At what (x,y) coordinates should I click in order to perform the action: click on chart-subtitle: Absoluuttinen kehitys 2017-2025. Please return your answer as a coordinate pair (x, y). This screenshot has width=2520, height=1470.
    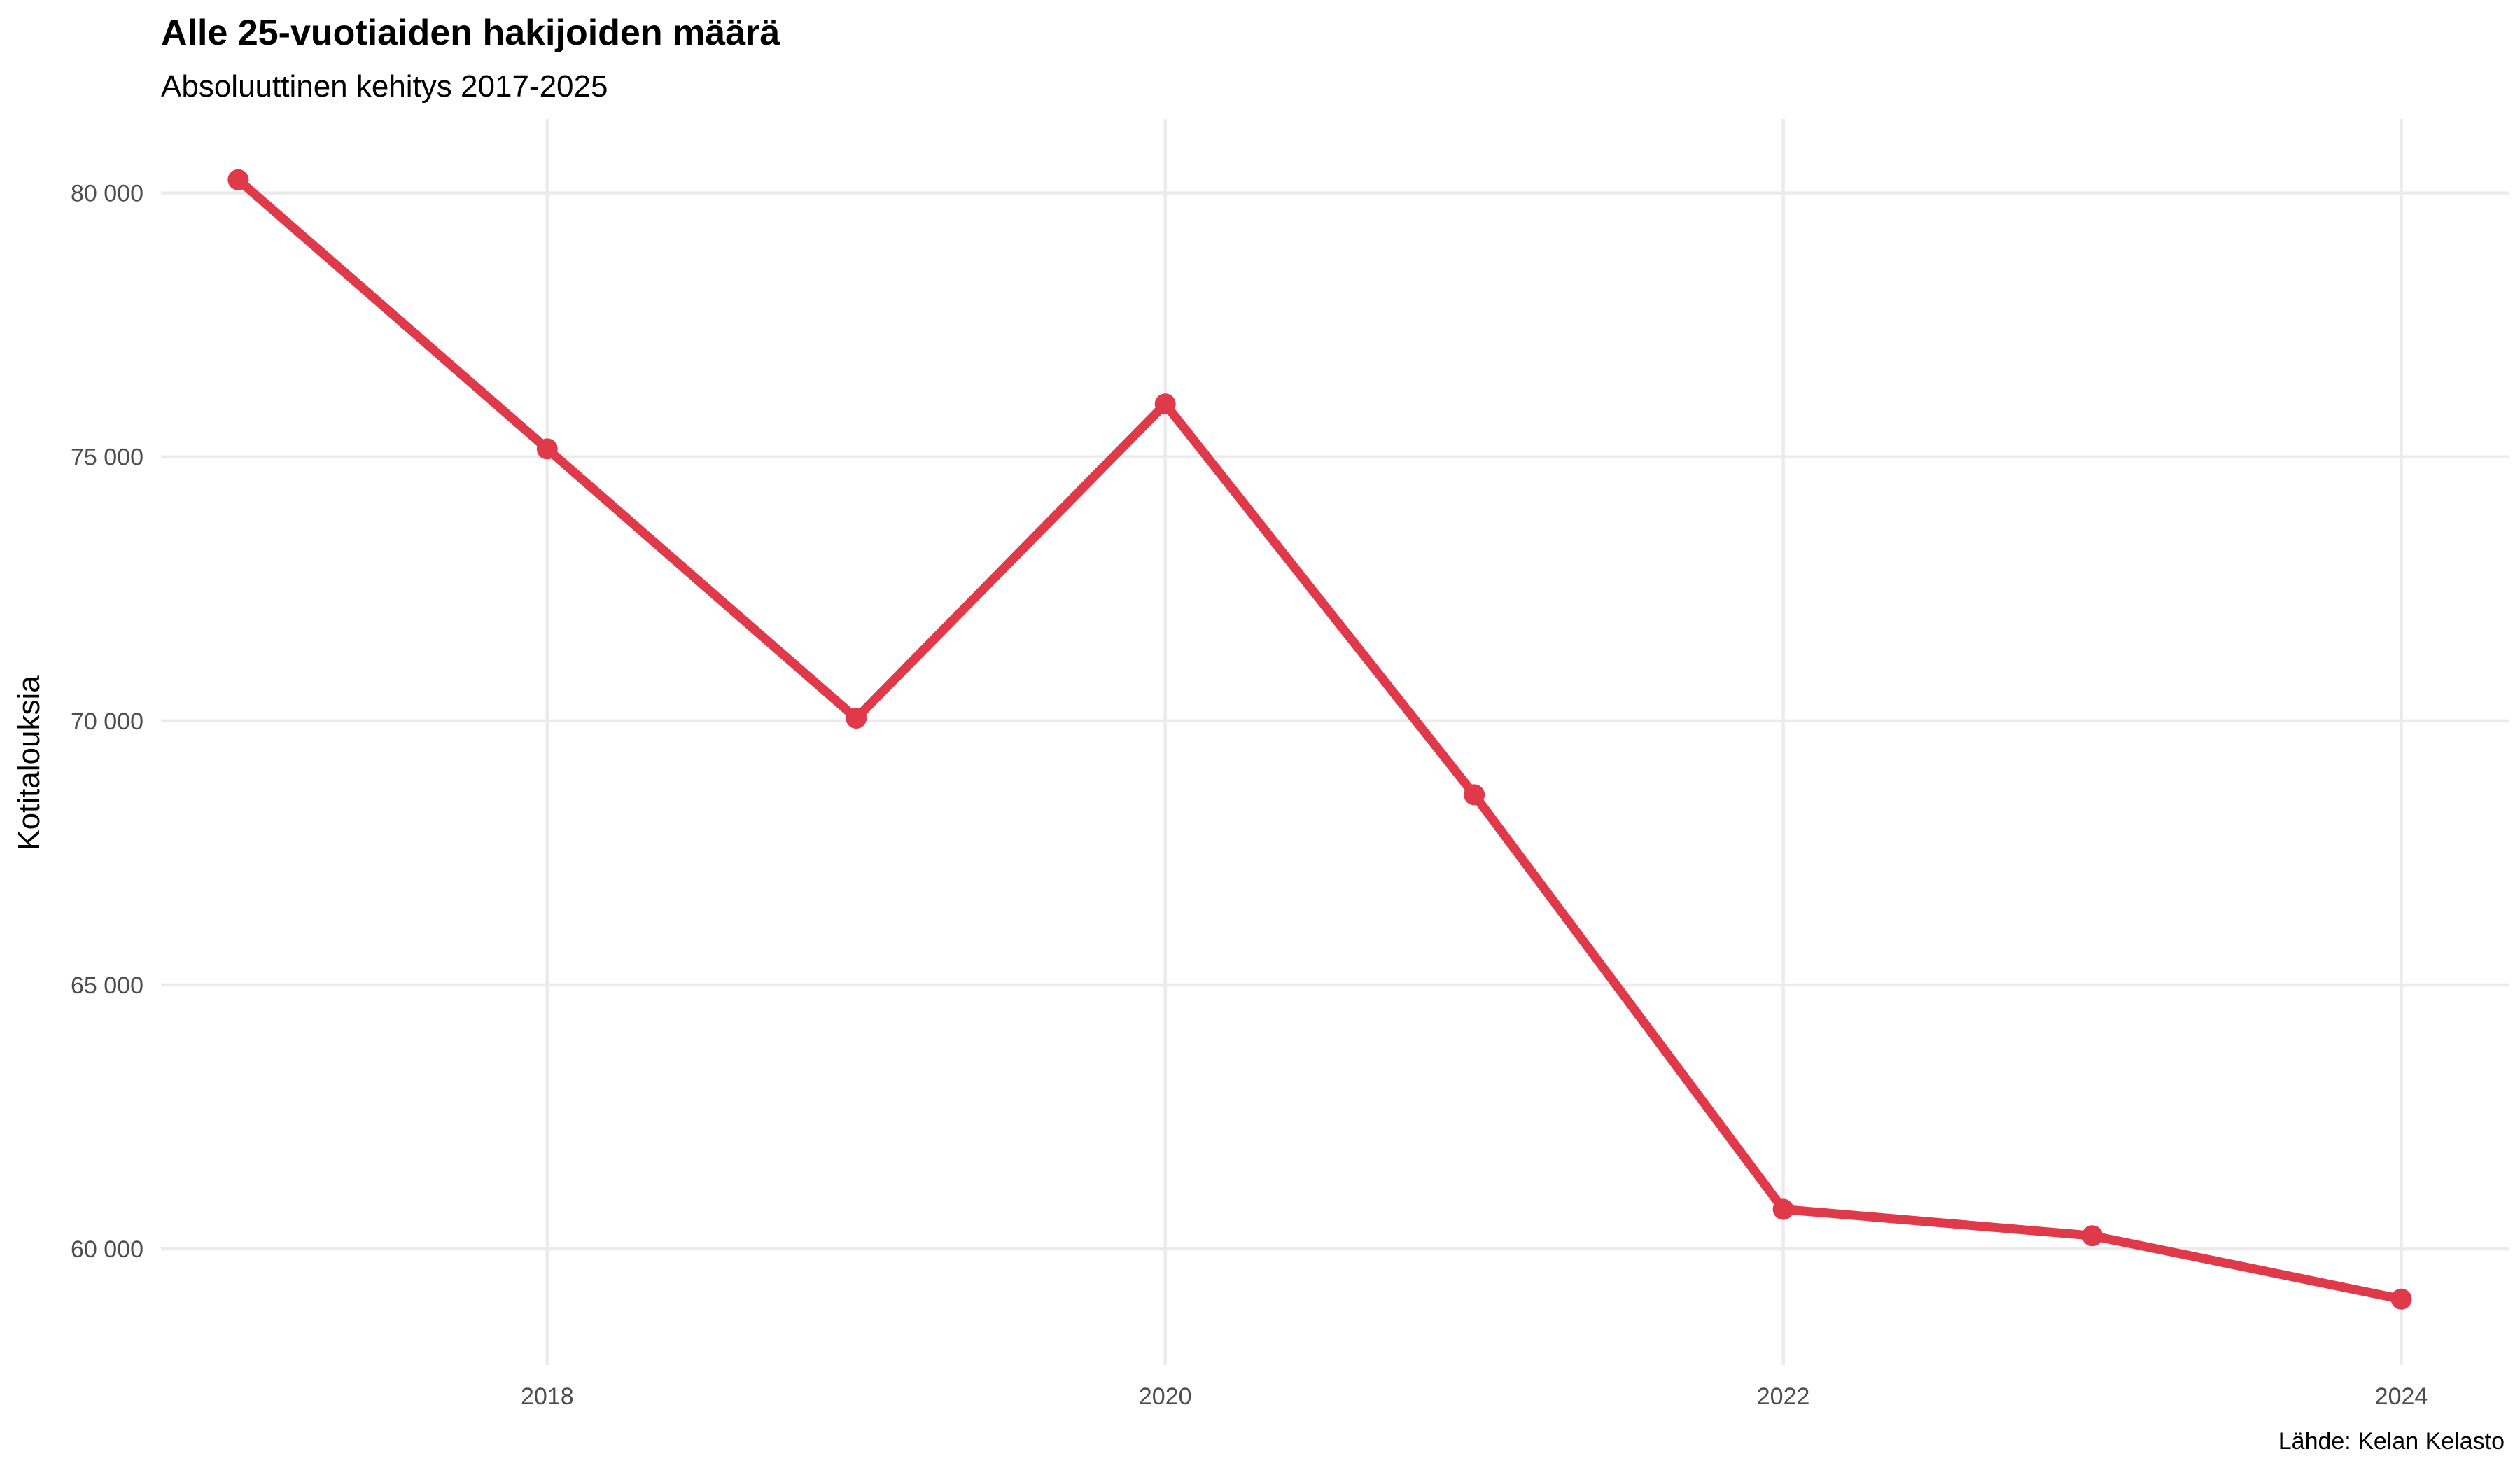
    Looking at the image, I should click on (384, 86).